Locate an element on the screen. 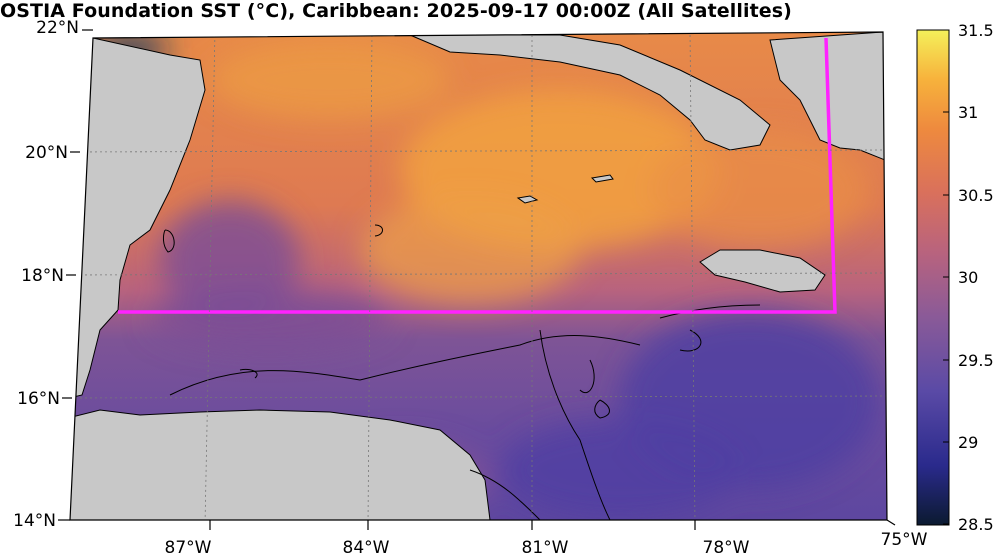 The width and height of the screenshot is (999, 558). land-yucatan is located at coordinates (138, 219).